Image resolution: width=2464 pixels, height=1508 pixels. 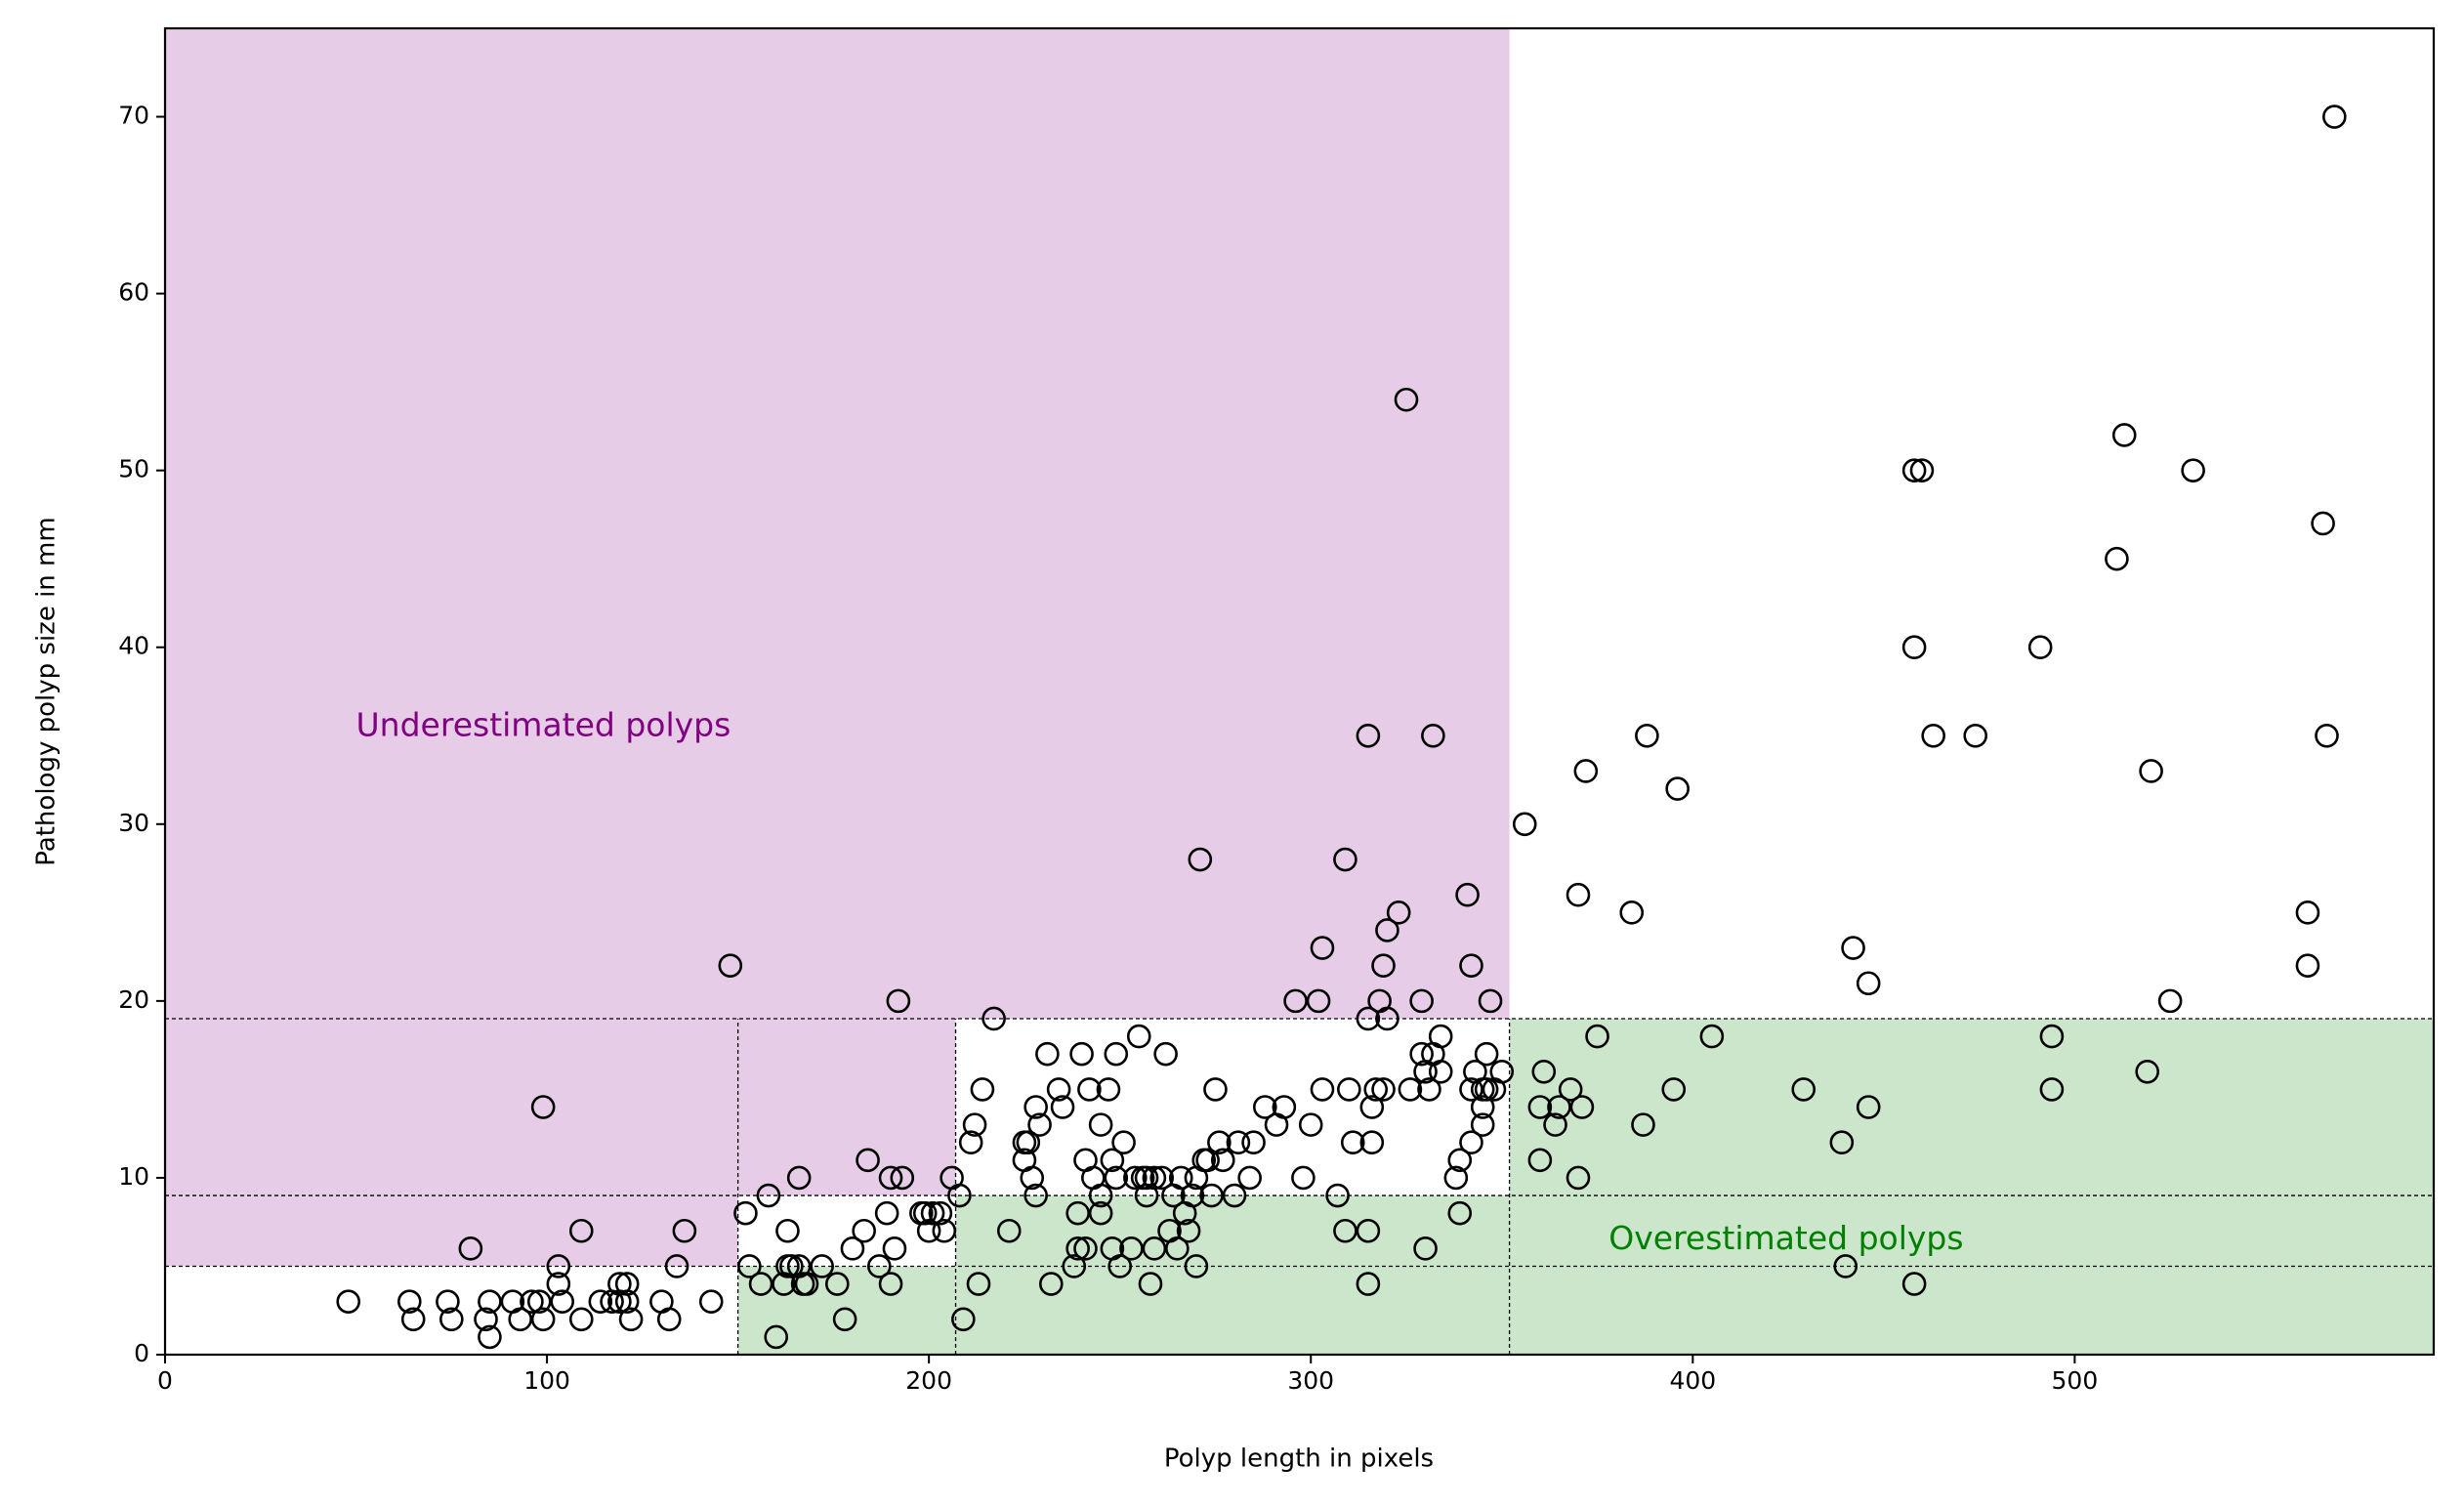 What do you see at coordinates (929, 1381) in the screenshot?
I see `x-tick-label: 200` at bounding box center [929, 1381].